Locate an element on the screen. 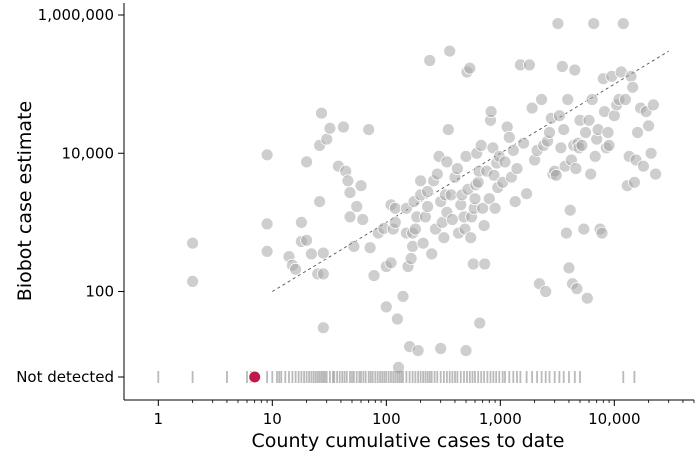  x-tick-label: 10,000 is located at coordinates (614, 419).